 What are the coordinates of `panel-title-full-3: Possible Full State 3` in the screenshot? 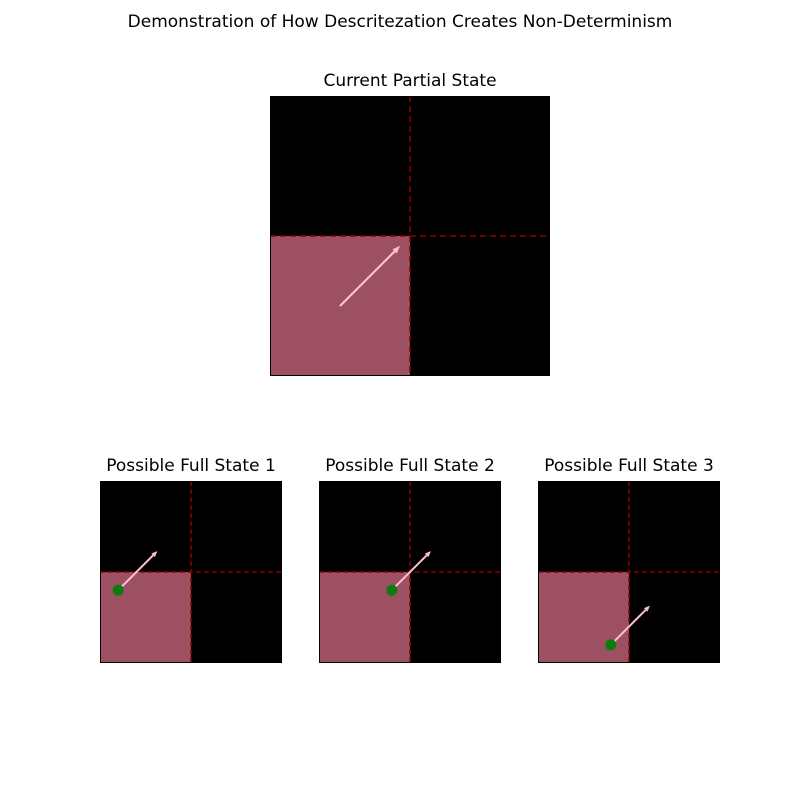 It's located at (629, 466).